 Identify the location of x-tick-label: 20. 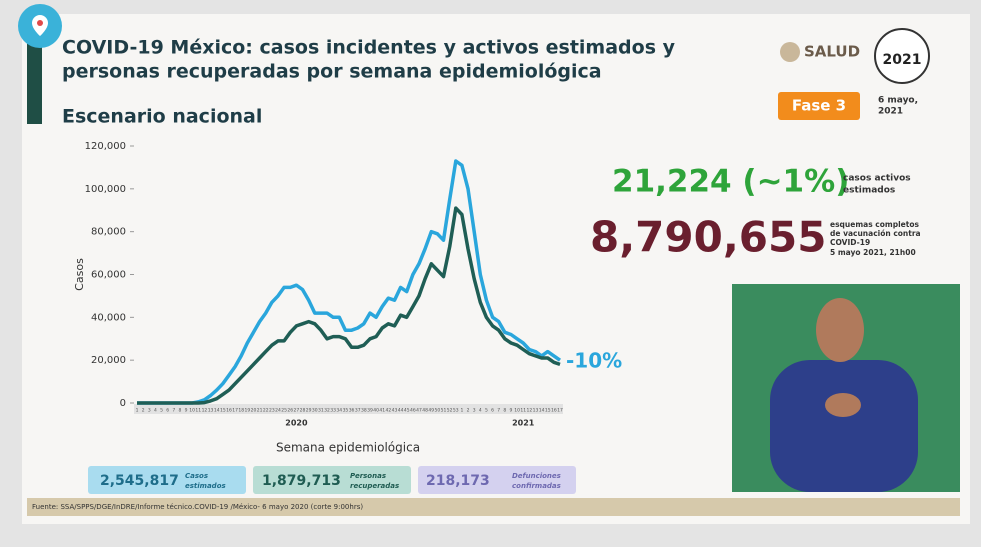
(254, 411).